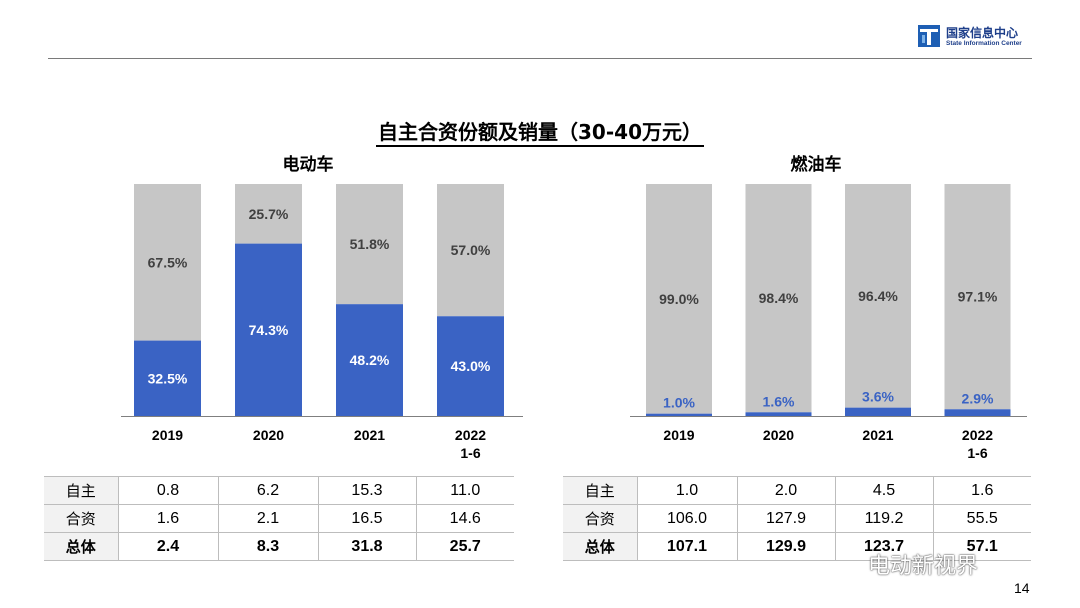  I want to click on data-label-domestic: 32.5%, so click(168, 378).